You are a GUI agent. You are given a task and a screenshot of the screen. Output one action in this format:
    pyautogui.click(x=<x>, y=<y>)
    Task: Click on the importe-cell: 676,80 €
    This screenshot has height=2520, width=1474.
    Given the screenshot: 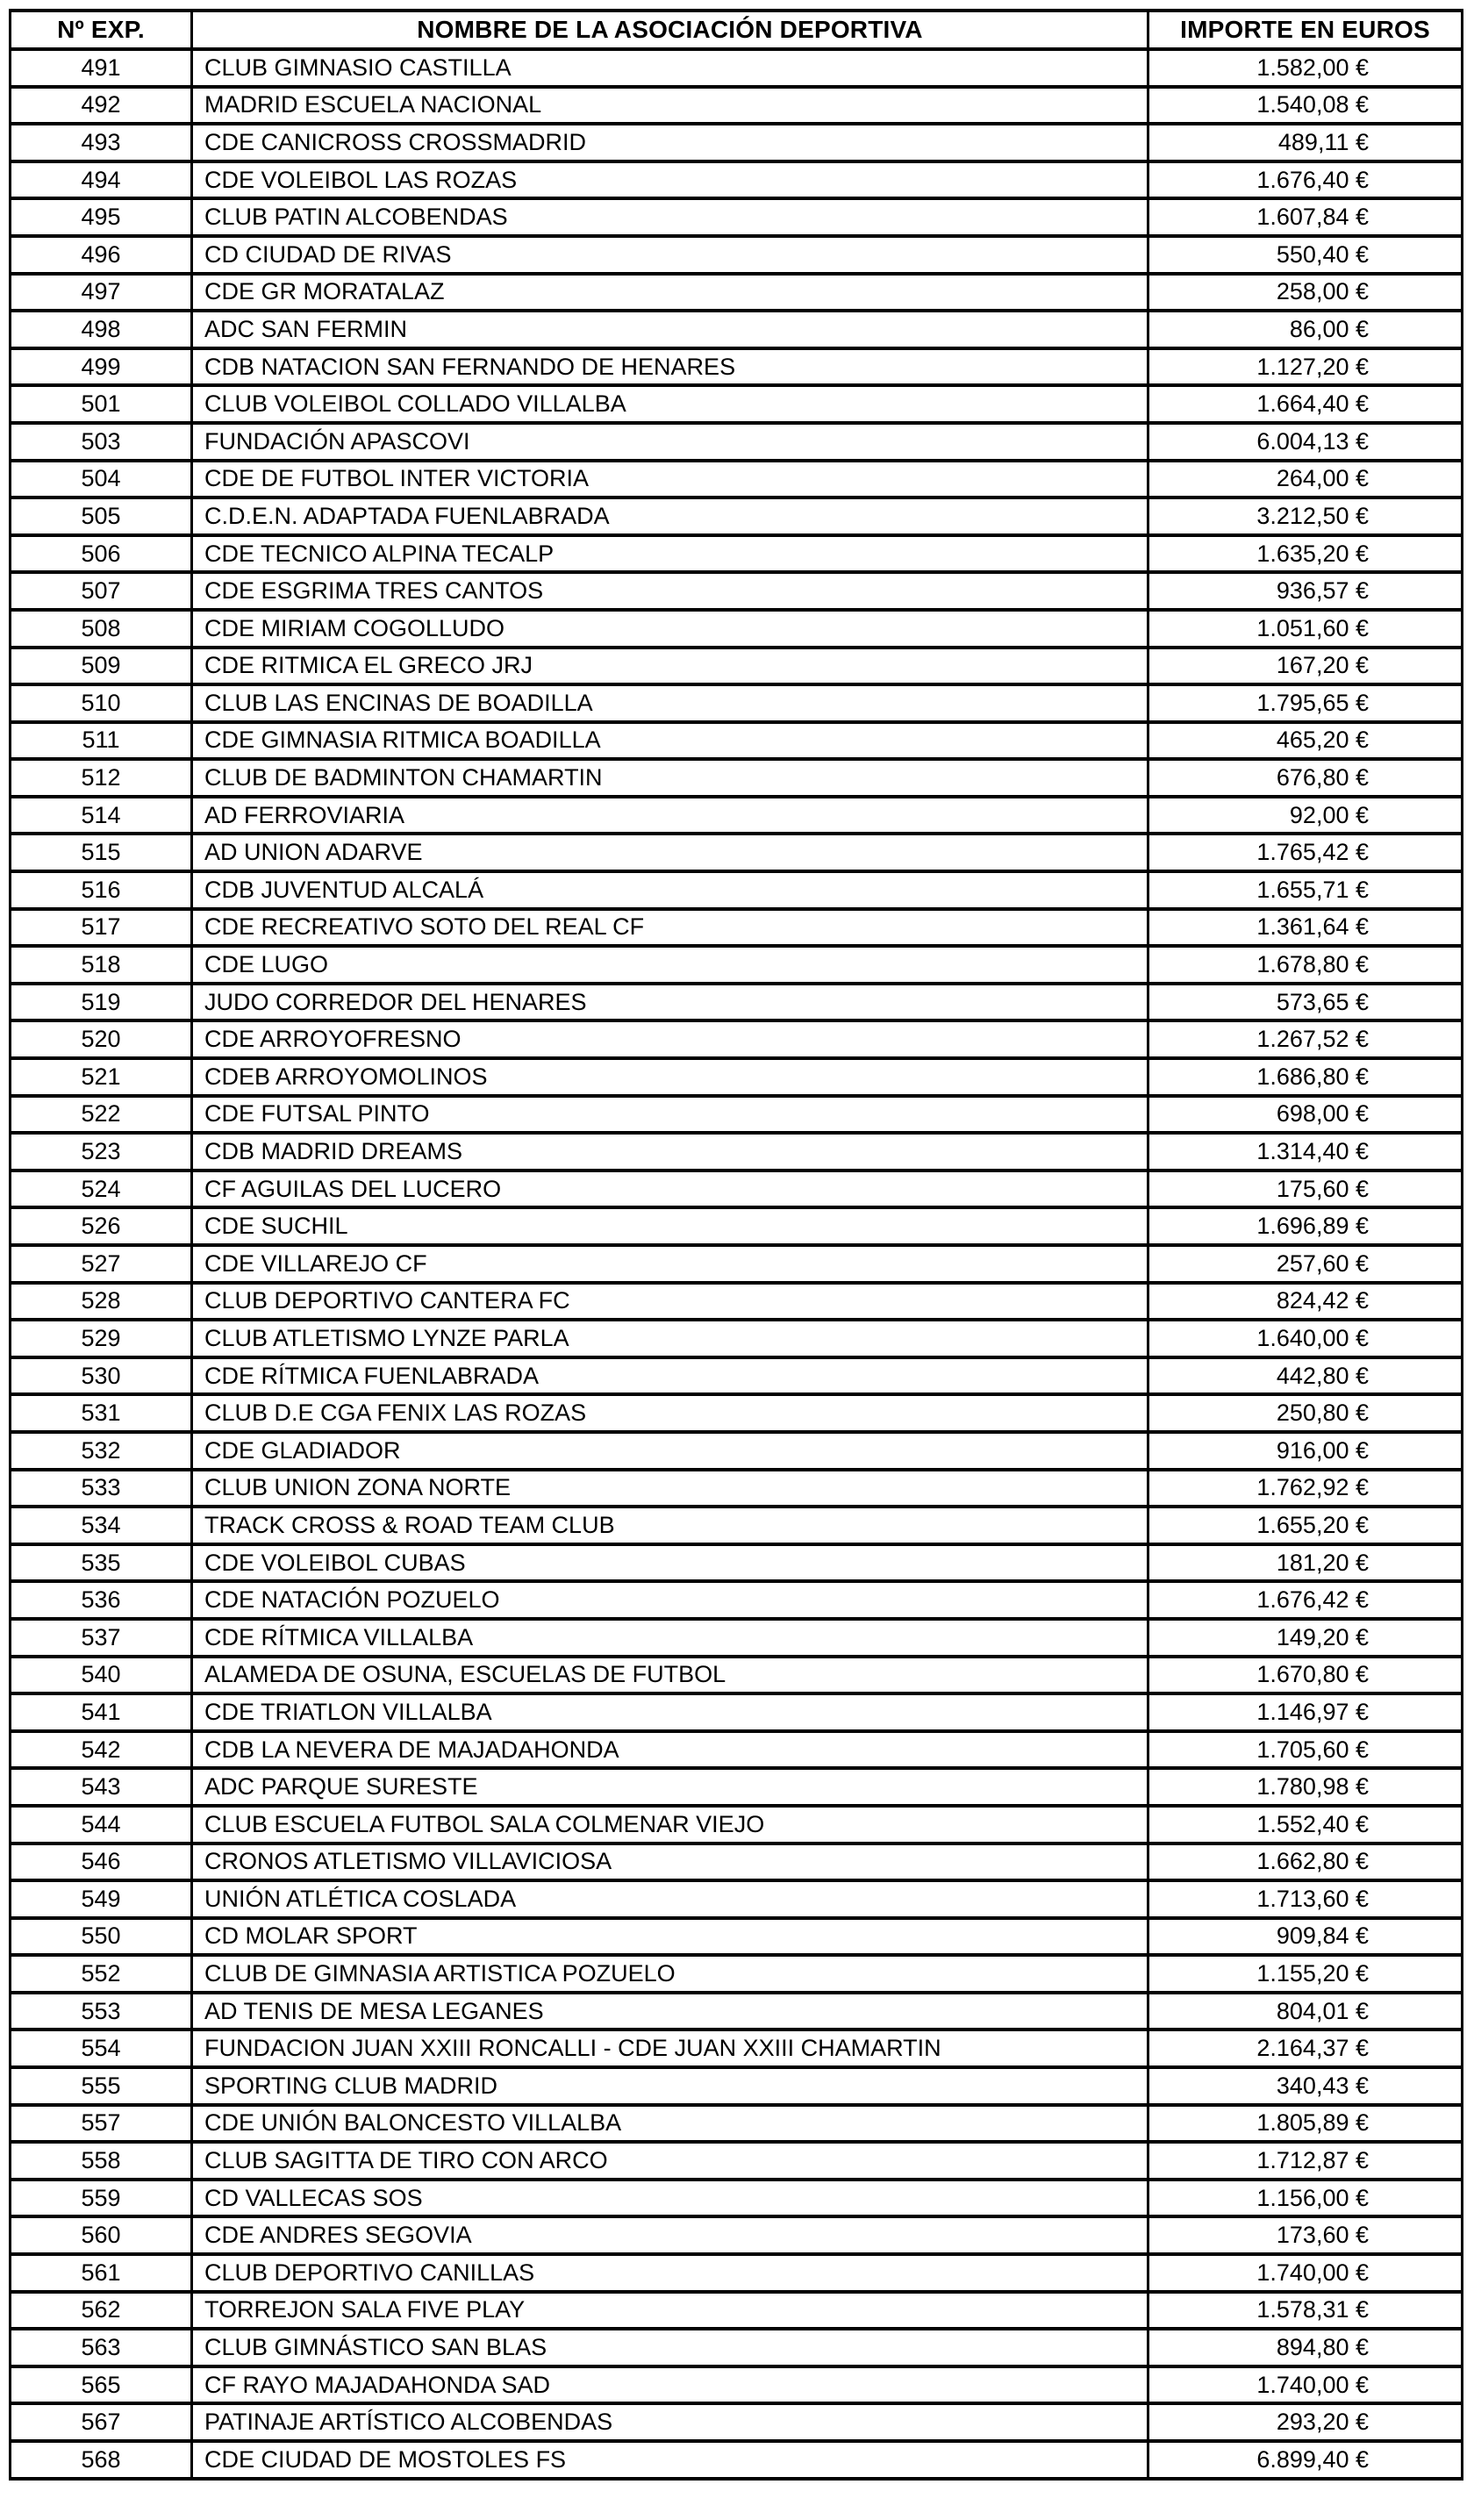 What is the action you would take?
    pyautogui.click(x=1305, y=777)
    